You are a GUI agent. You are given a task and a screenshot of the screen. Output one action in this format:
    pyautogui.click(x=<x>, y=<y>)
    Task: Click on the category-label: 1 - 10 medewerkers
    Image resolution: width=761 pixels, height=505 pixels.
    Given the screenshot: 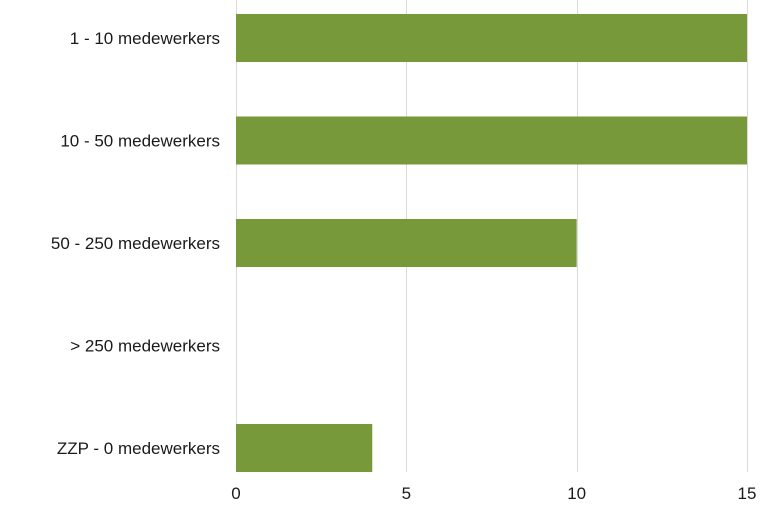 What is the action you would take?
    pyautogui.click(x=145, y=38)
    